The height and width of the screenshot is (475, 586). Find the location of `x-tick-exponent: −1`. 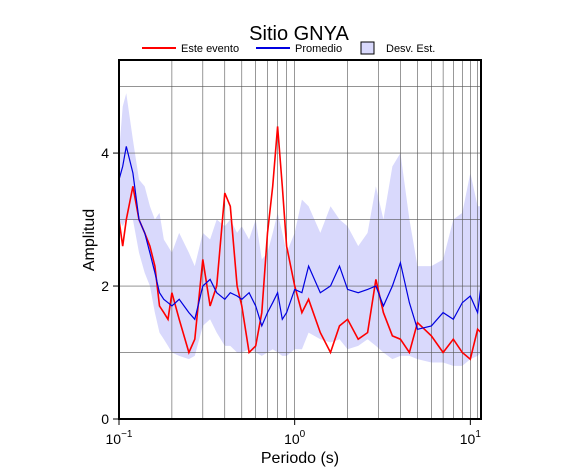

x-tick-exponent: −1 is located at coordinates (127, 434).